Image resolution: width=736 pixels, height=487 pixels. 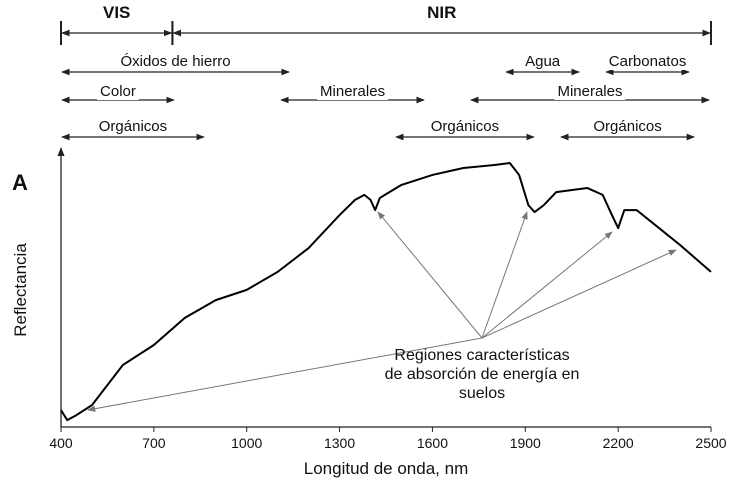 What do you see at coordinates (710, 443) in the screenshot?
I see `x-tick-label: 2500` at bounding box center [710, 443].